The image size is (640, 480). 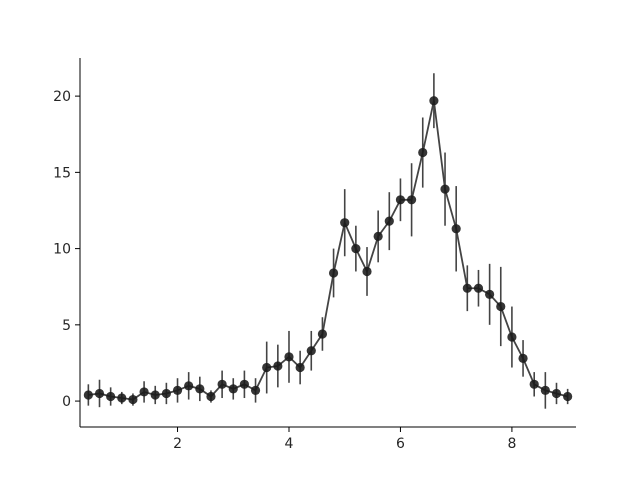 What do you see at coordinates (66, 402) in the screenshot?
I see `y-tick-label: 0` at bounding box center [66, 402].